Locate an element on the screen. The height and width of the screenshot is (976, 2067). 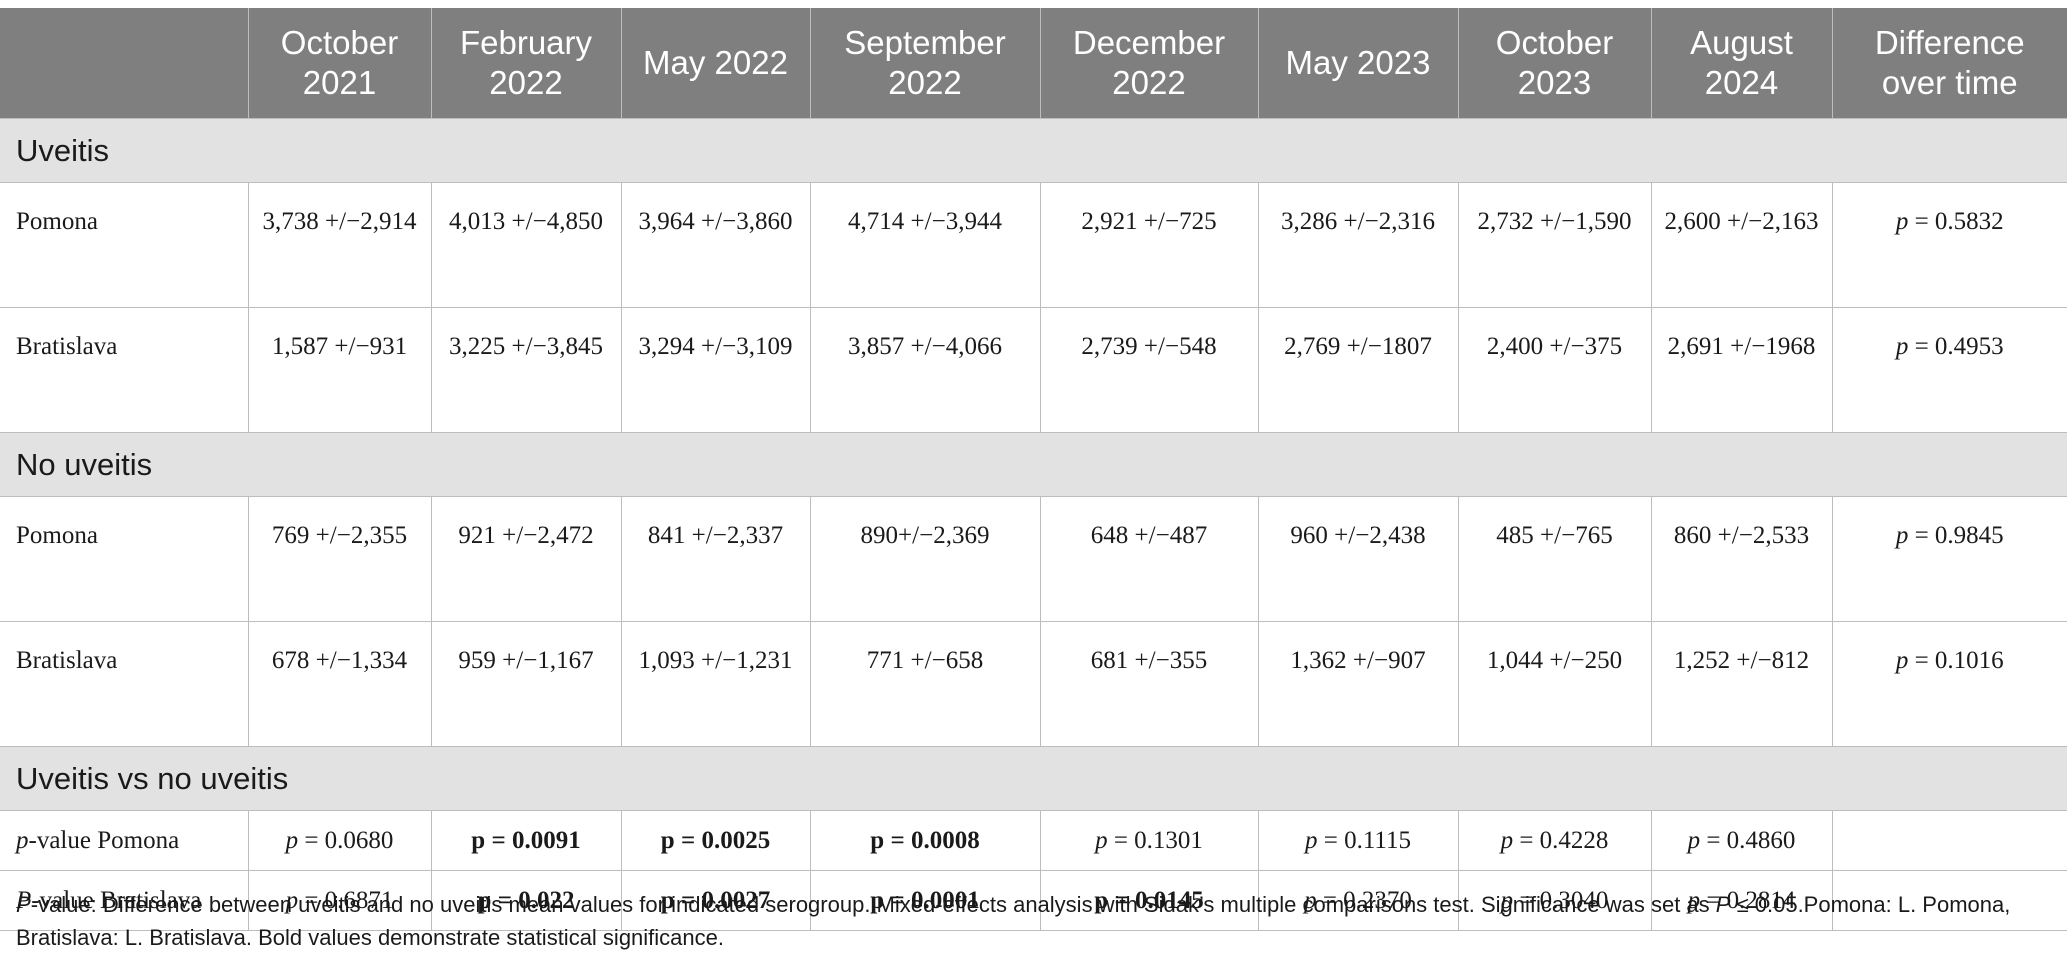
column-header: August 2024 is located at coordinates (1741, 63).